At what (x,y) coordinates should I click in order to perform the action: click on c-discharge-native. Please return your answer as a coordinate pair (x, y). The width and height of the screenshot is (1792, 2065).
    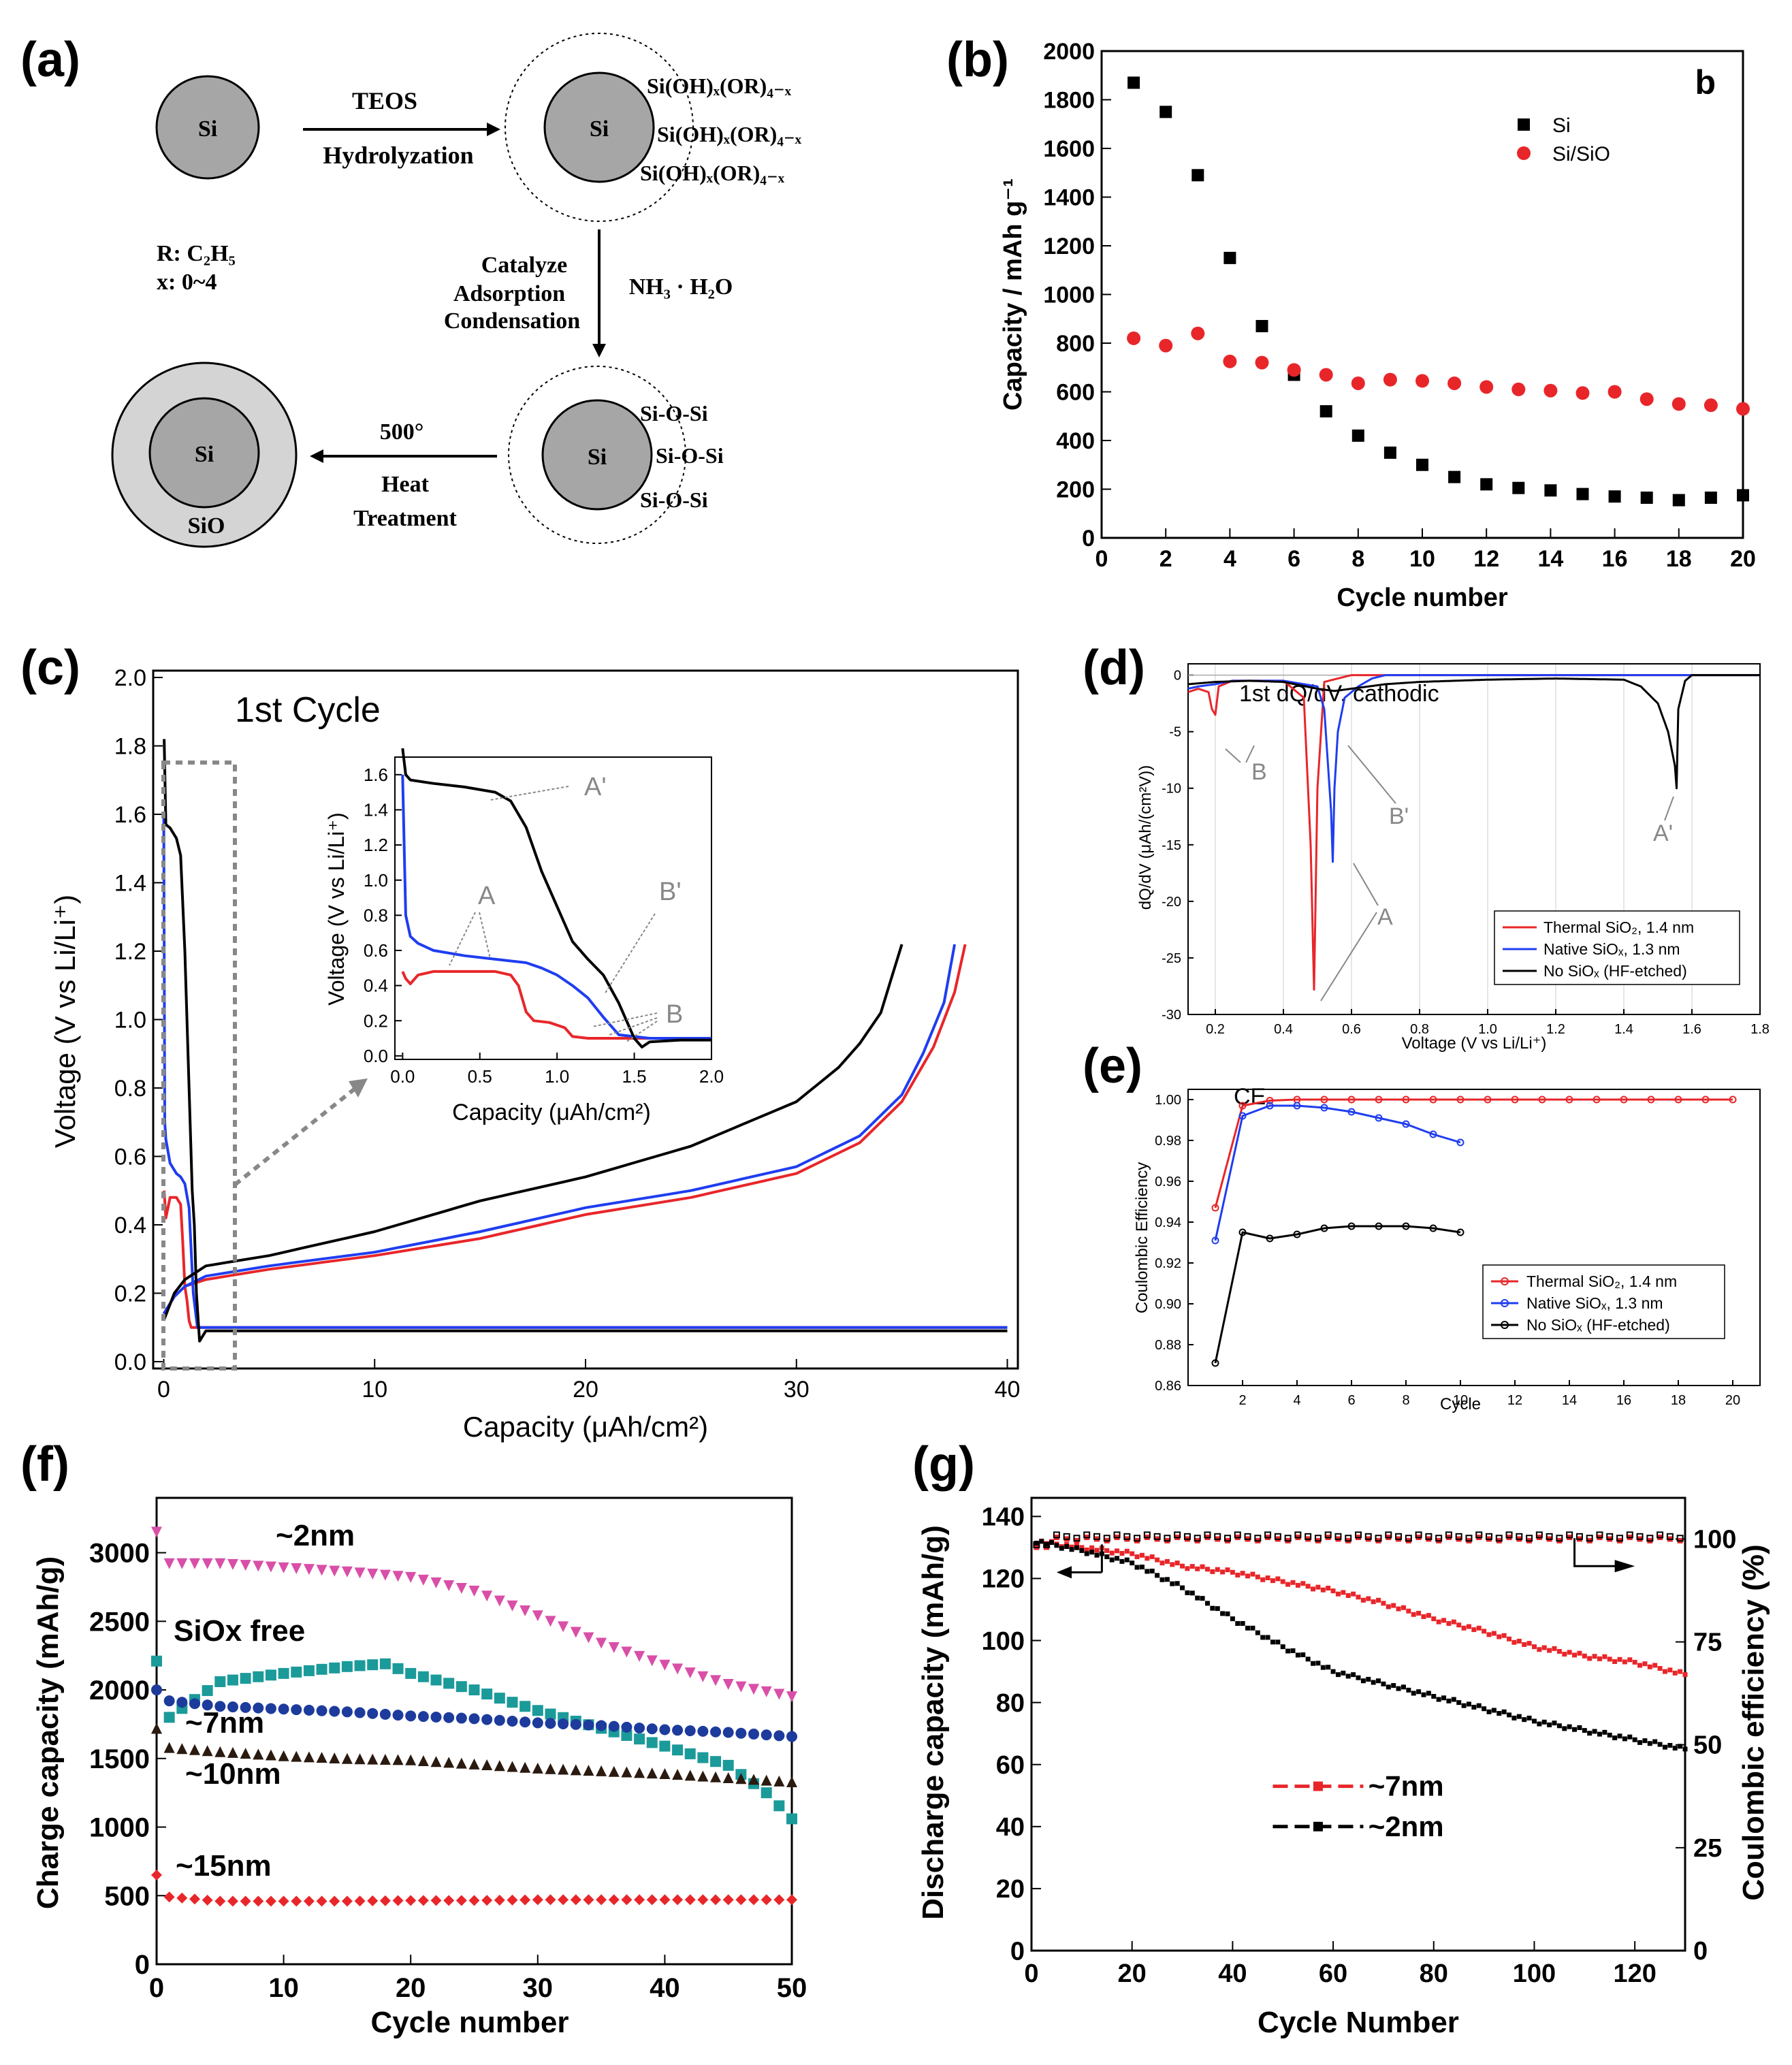
    Looking at the image, I should click on (585, 1071).